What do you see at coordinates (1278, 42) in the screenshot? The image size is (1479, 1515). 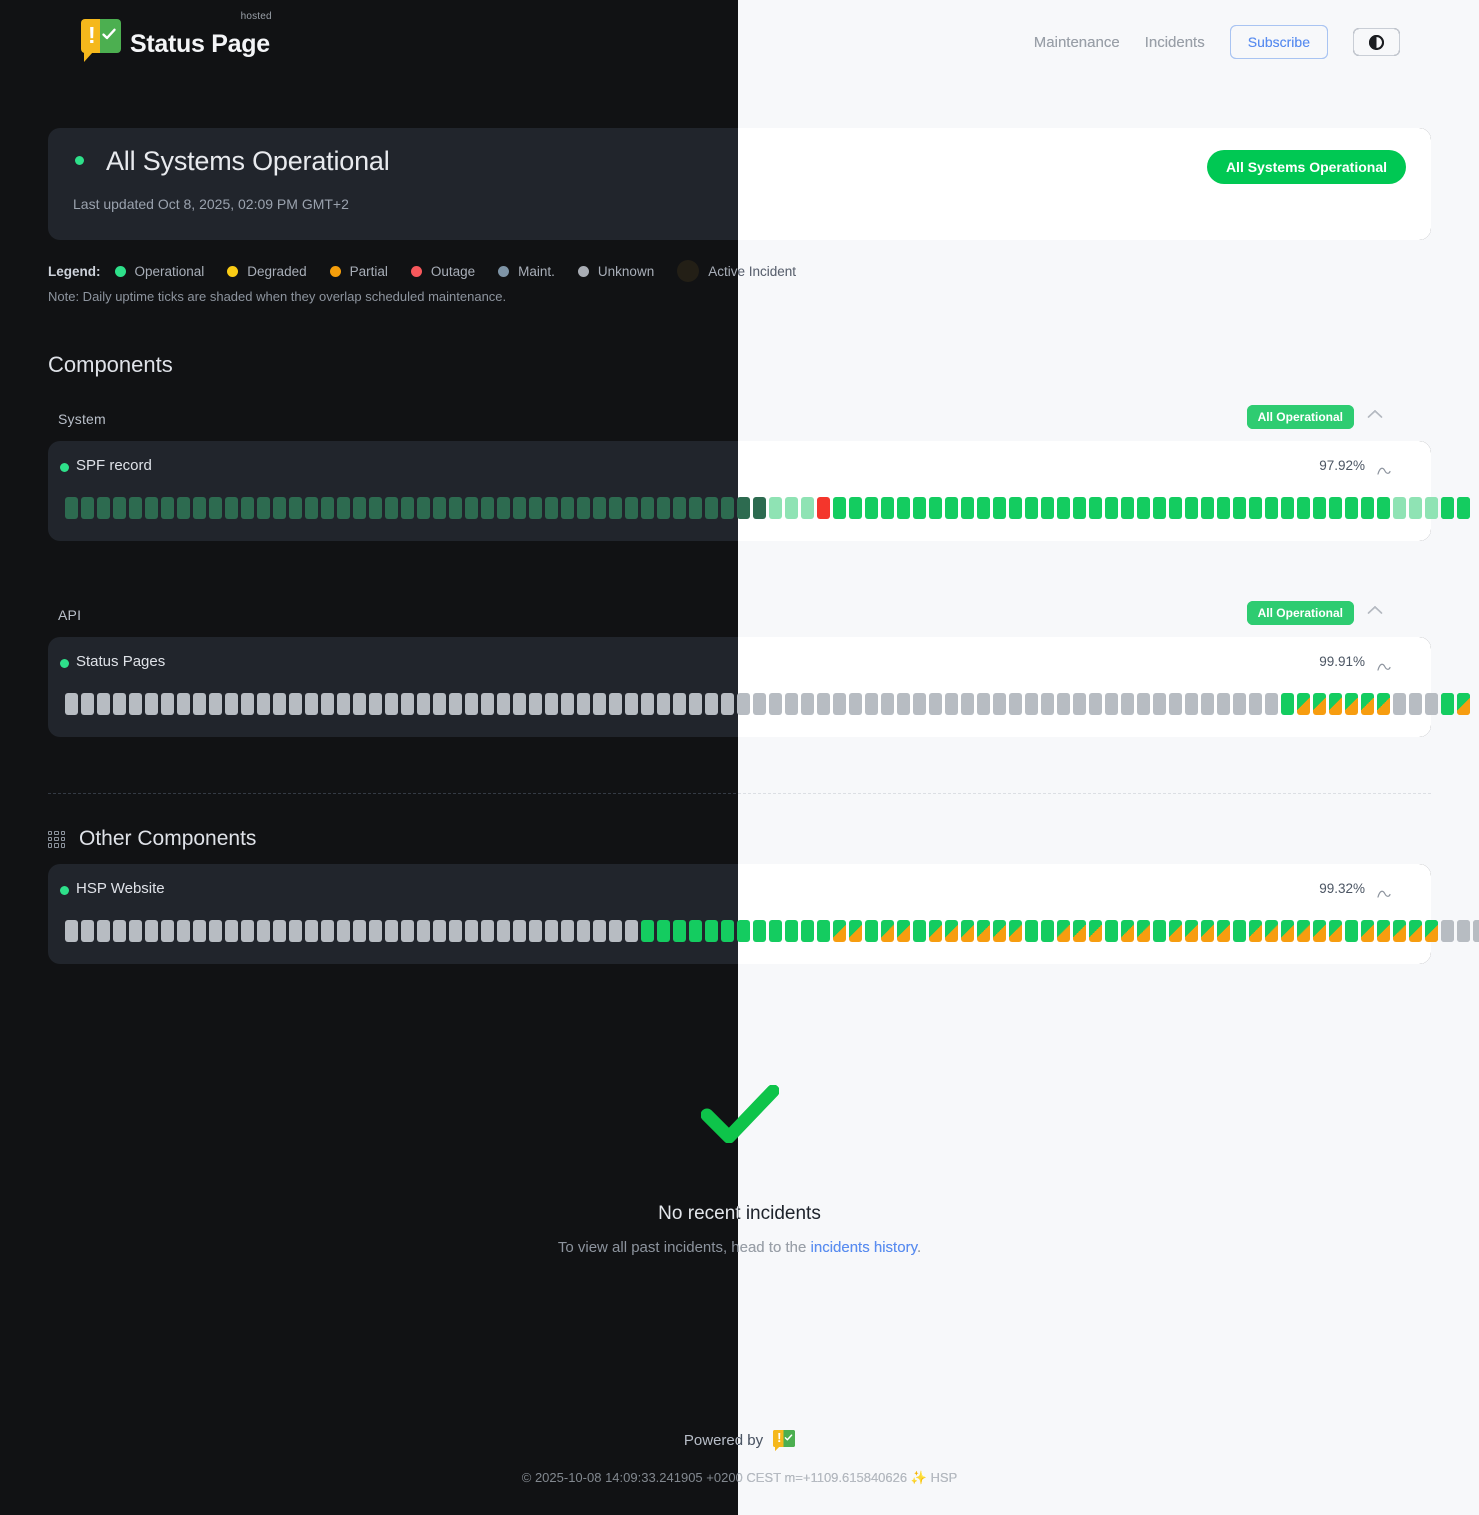 I see `subscribe-button: Subscribe` at bounding box center [1278, 42].